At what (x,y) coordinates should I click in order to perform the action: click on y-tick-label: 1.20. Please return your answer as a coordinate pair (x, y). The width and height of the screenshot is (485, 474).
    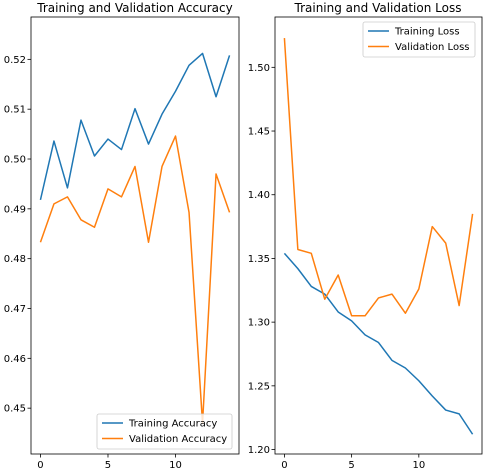
    Looking at the image, I should click on (259, 450).